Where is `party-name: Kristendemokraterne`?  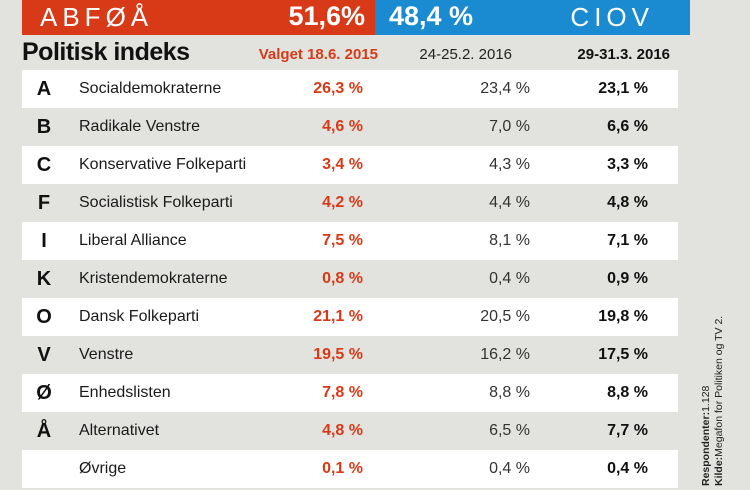
party-name: Kristendemokraterne is located at coordinates (153, 278).